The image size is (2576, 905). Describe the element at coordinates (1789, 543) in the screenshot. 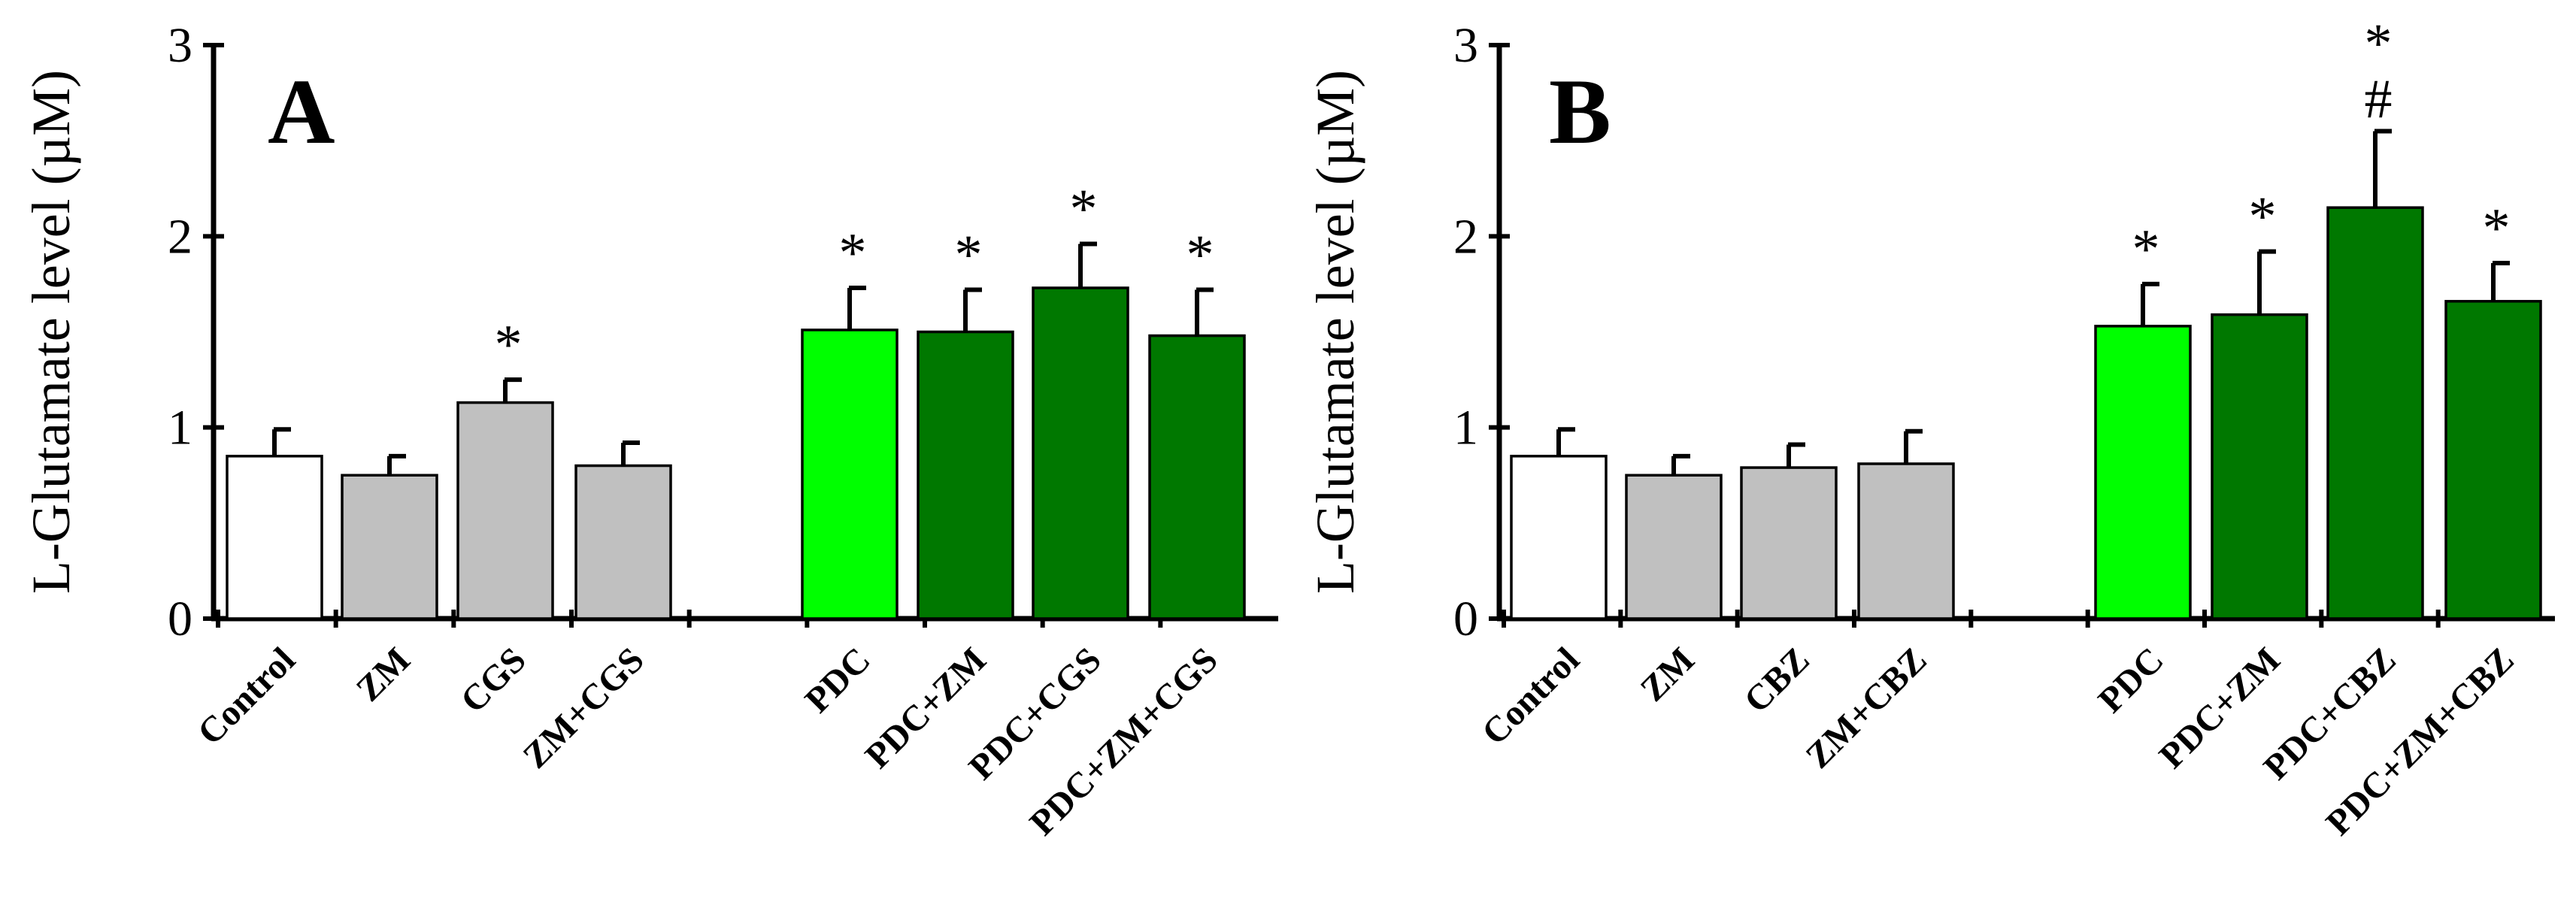

I see `bar-cbz` at that location.